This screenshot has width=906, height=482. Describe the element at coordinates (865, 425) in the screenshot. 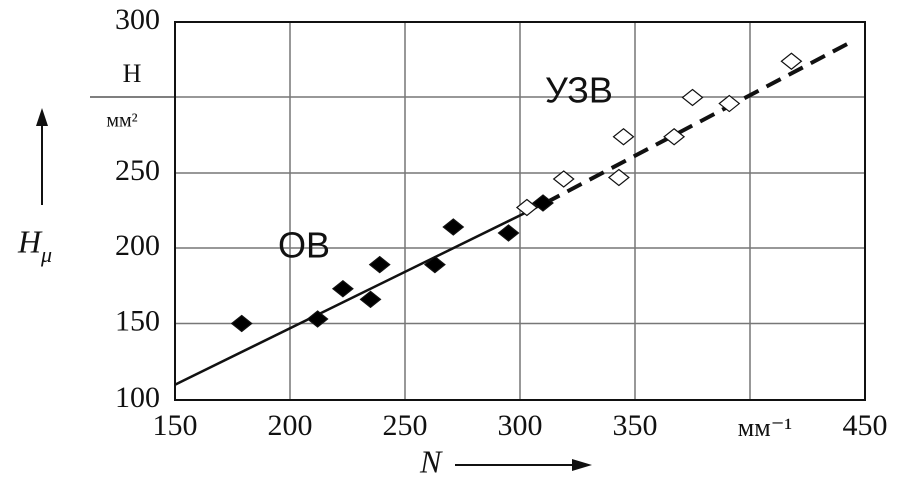

I see `x-tick-label: 450` at that location.